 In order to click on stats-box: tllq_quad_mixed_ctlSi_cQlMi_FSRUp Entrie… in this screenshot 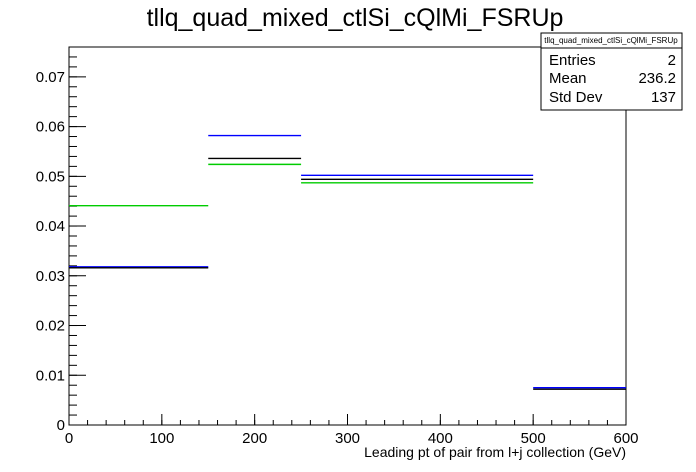, I will do `click(611, 71)`.